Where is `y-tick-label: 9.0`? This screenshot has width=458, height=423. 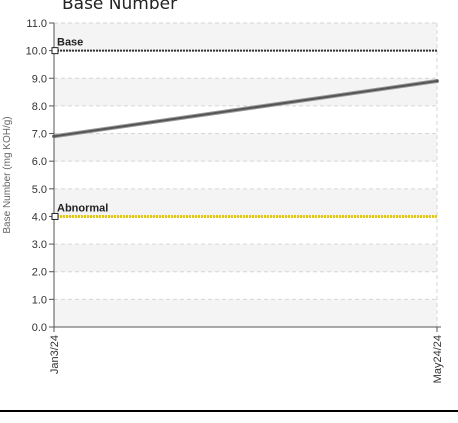 y-tick-label: 9.0 is located at coordinates (39, 79).